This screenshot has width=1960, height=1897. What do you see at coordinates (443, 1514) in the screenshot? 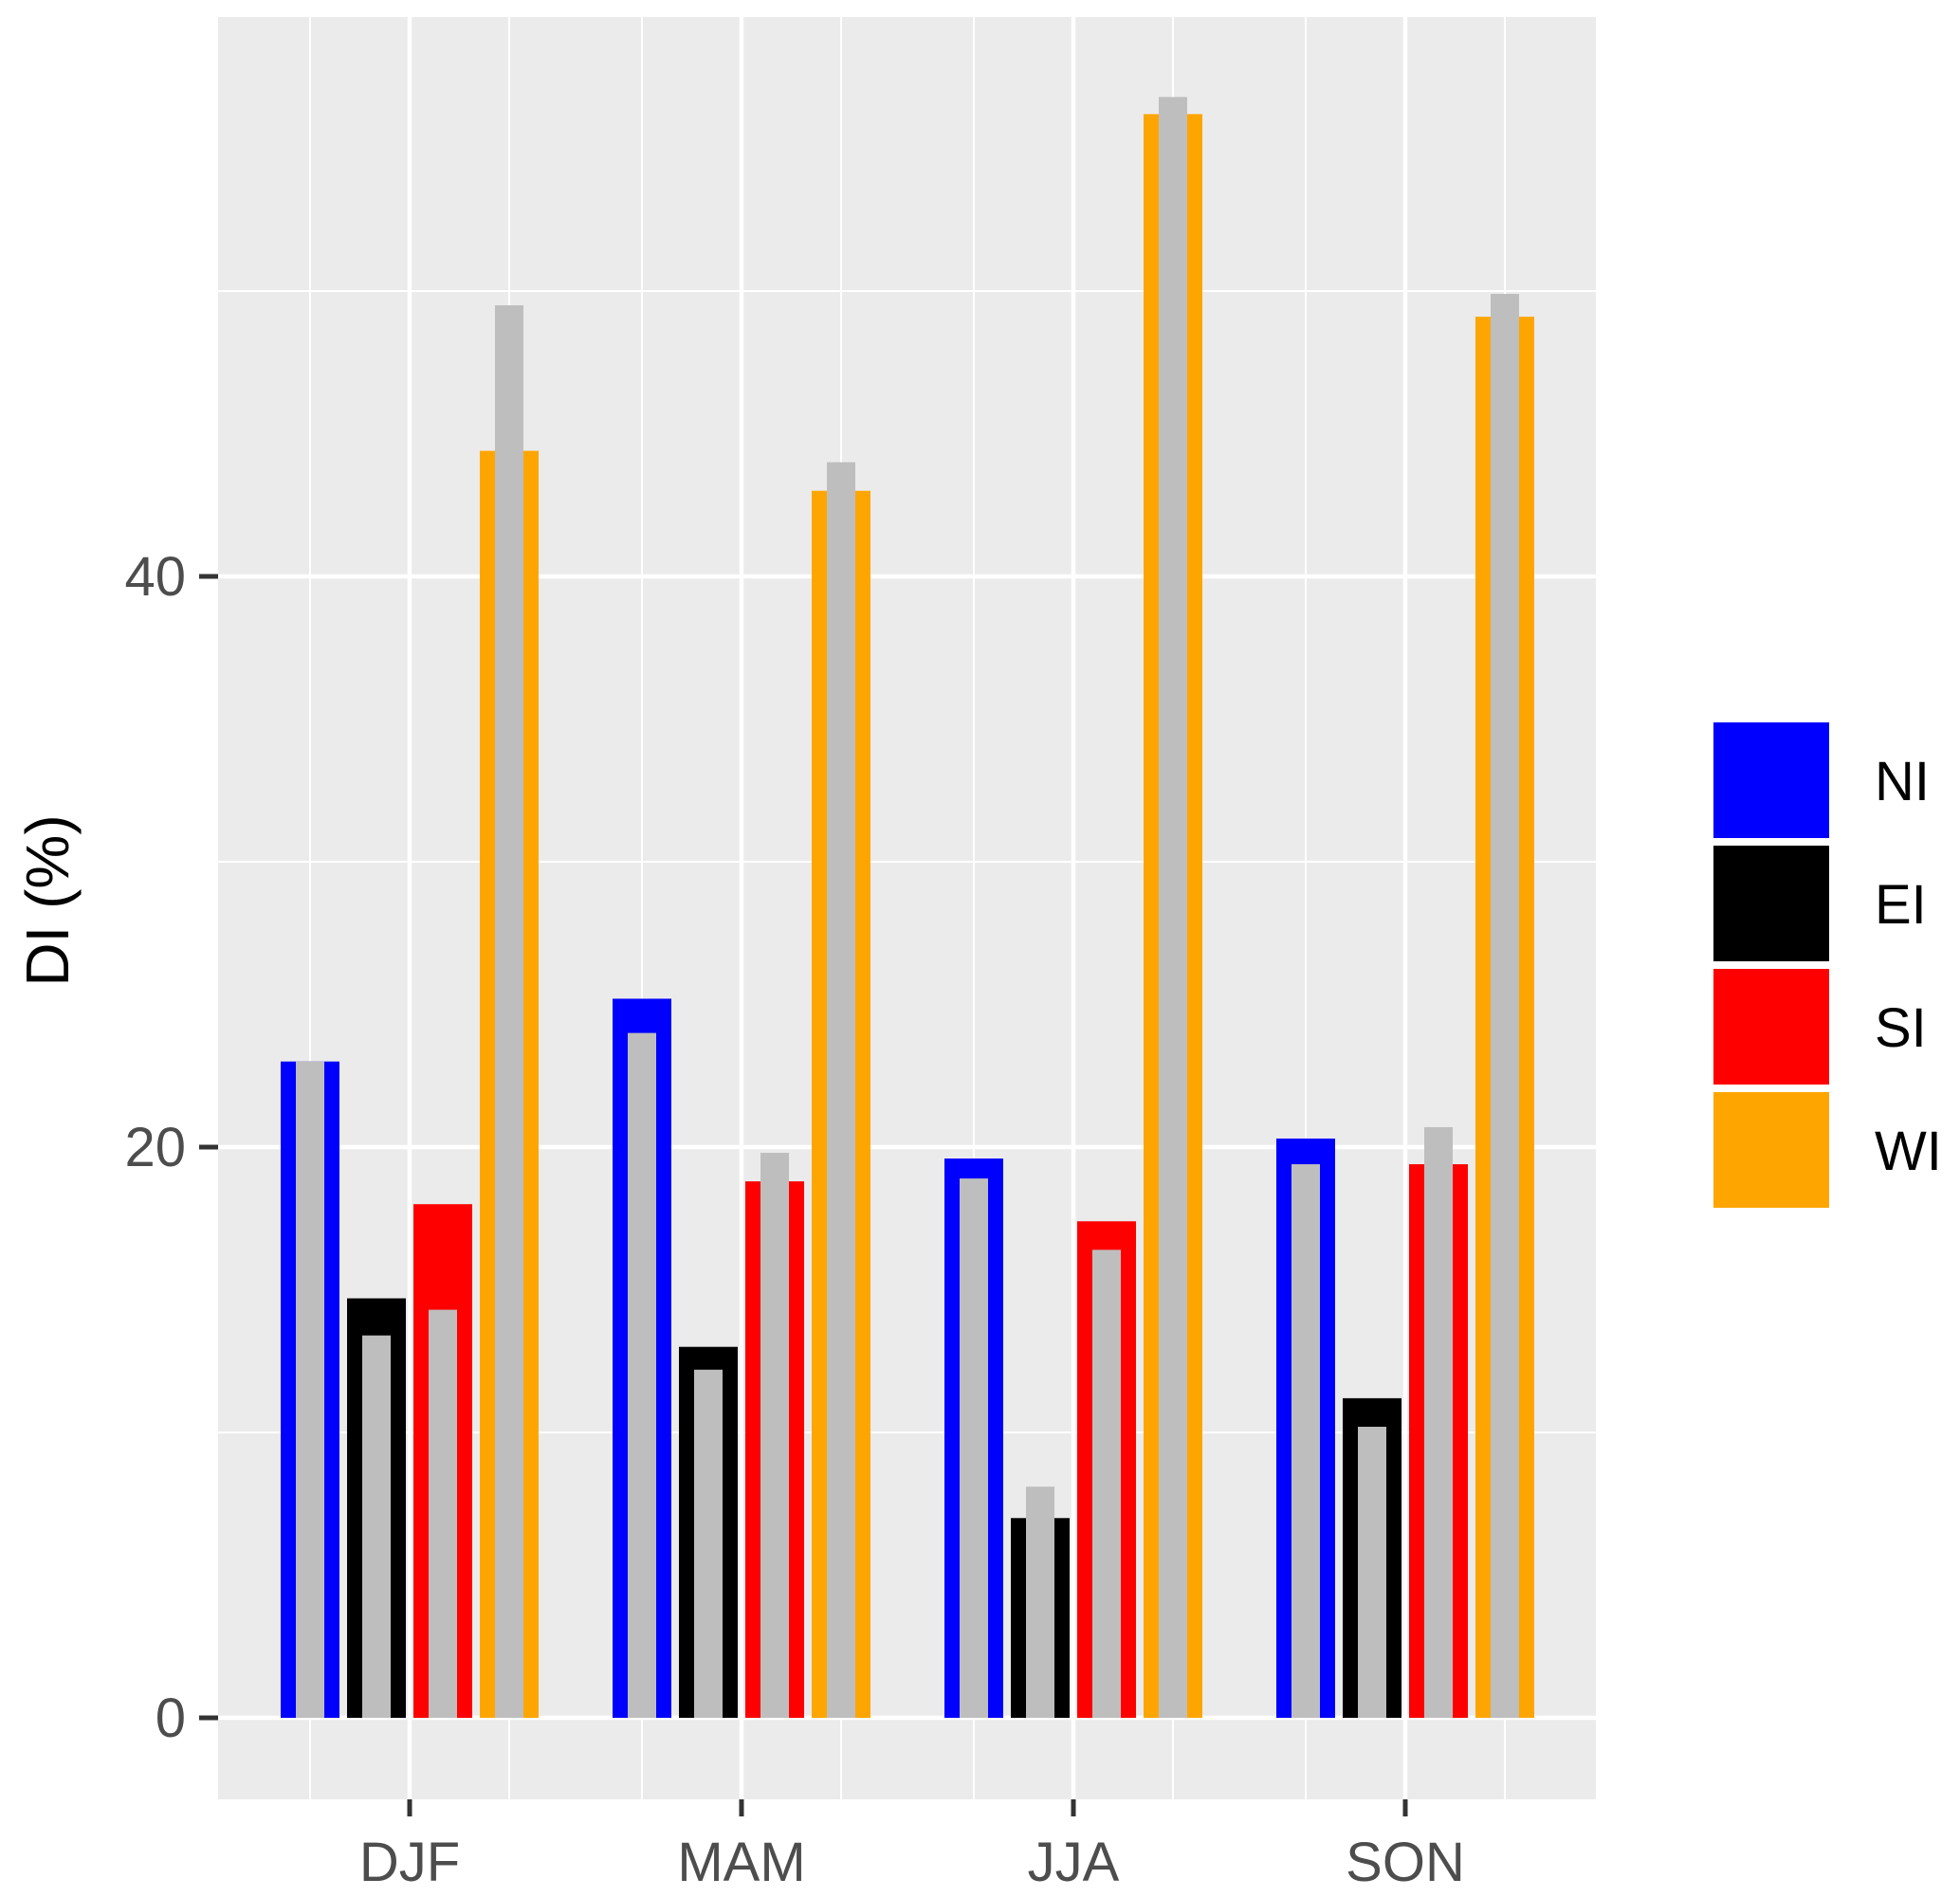
I see `overlay-bar-SI-DJF` at bounding box center [443, 1514].